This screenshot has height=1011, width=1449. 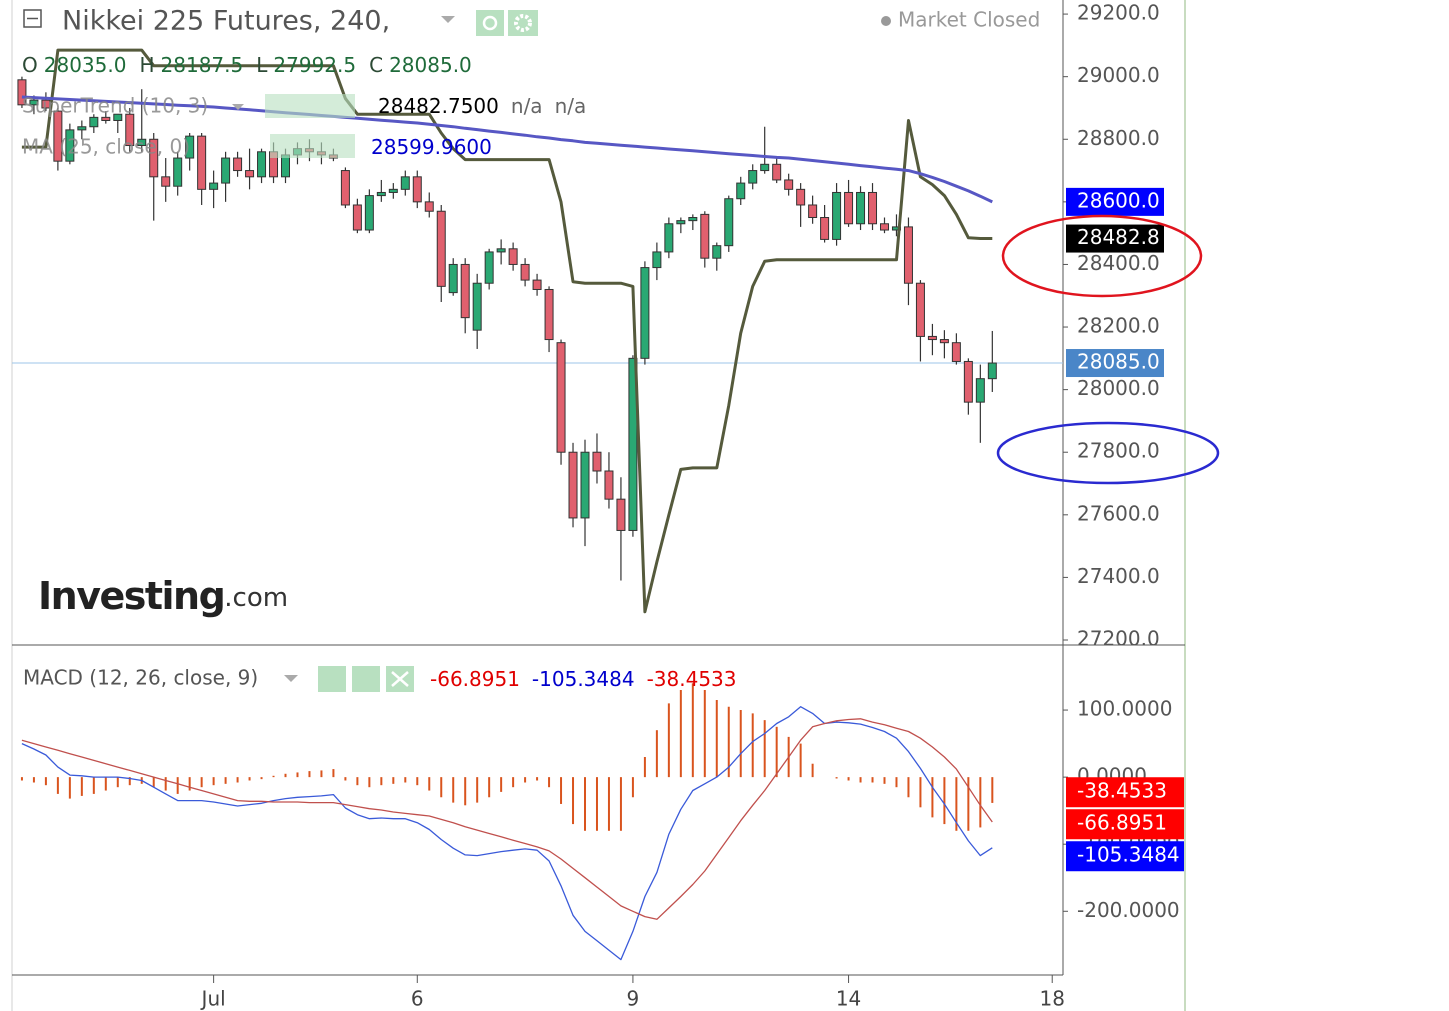 What do you see at coordinates (482, 106) in the screenshot?
I see `indicator-value: 28482.7500 n/a n/a` at bounding box center [482, 106].